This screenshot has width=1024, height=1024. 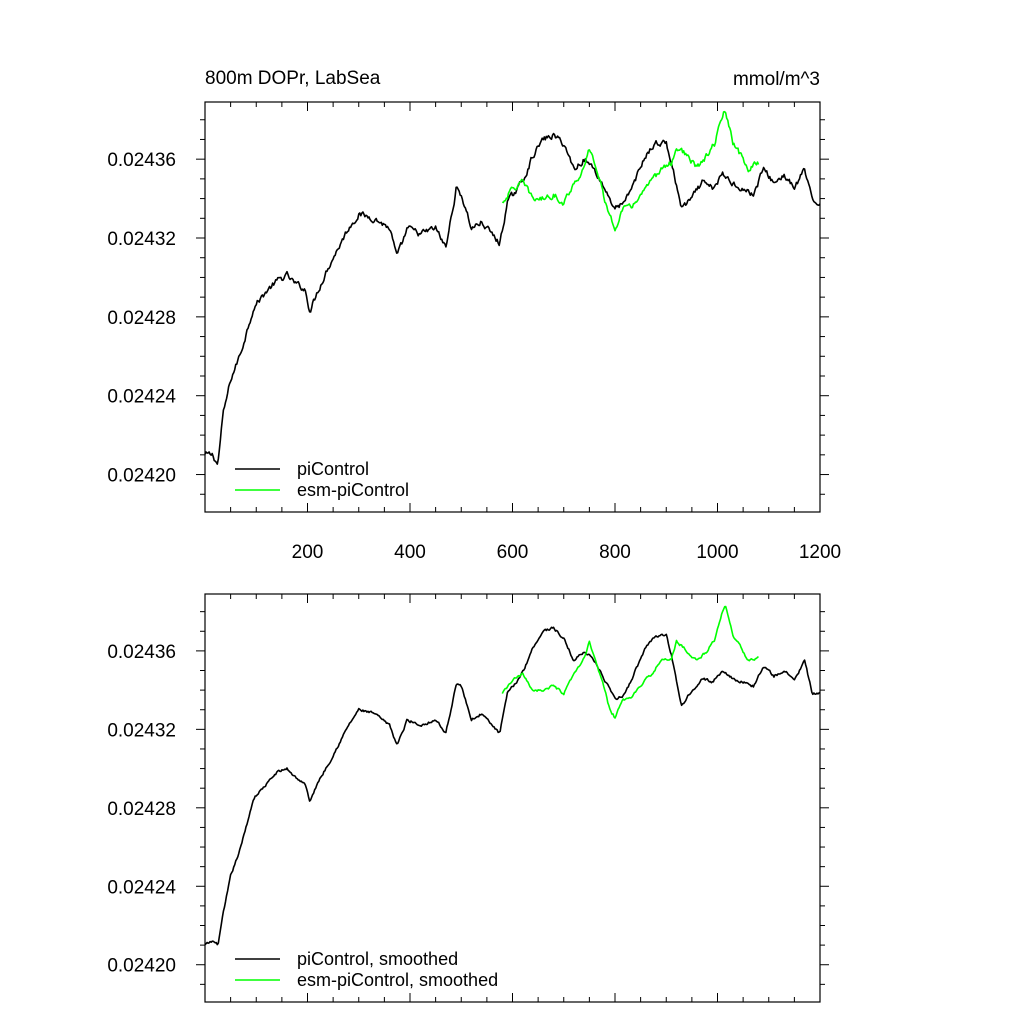 I want to click on x-tick-label: 200, so click(x=308, y=552).